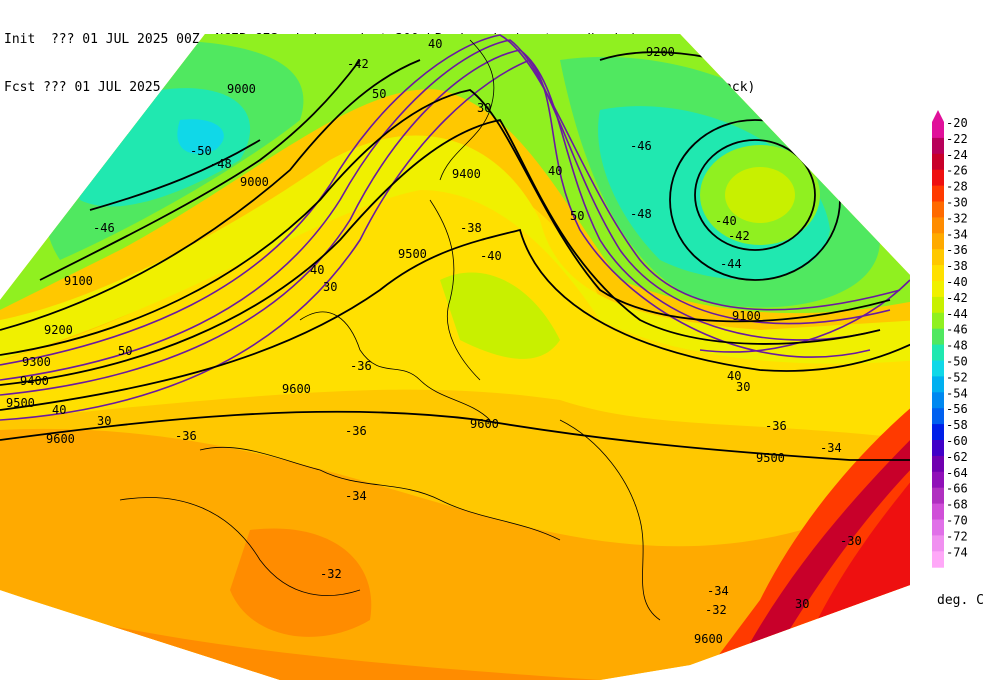 The width and height of the screenshot is (1000, 680). What do you see at coordinates (716, 610) in the screenshot?
I see `temp-label--32b: -32` at bounding box center [716, 610].